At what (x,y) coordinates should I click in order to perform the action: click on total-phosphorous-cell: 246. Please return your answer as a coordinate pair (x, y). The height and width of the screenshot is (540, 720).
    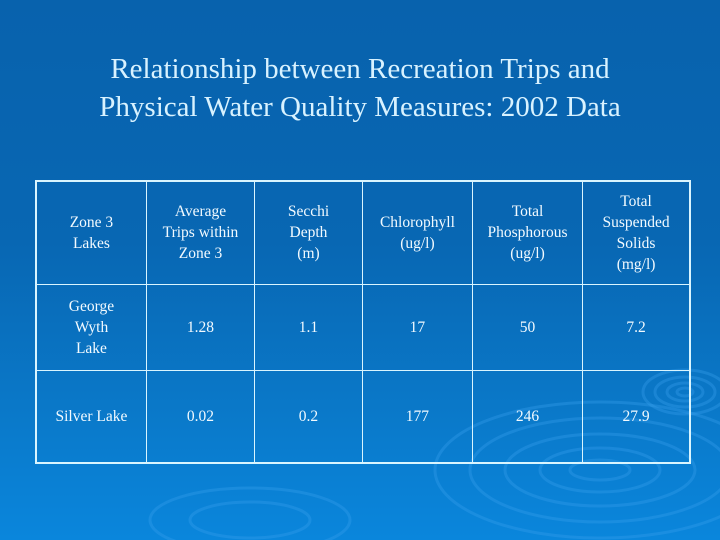
    Looking at the image, I should click on (527, 416).